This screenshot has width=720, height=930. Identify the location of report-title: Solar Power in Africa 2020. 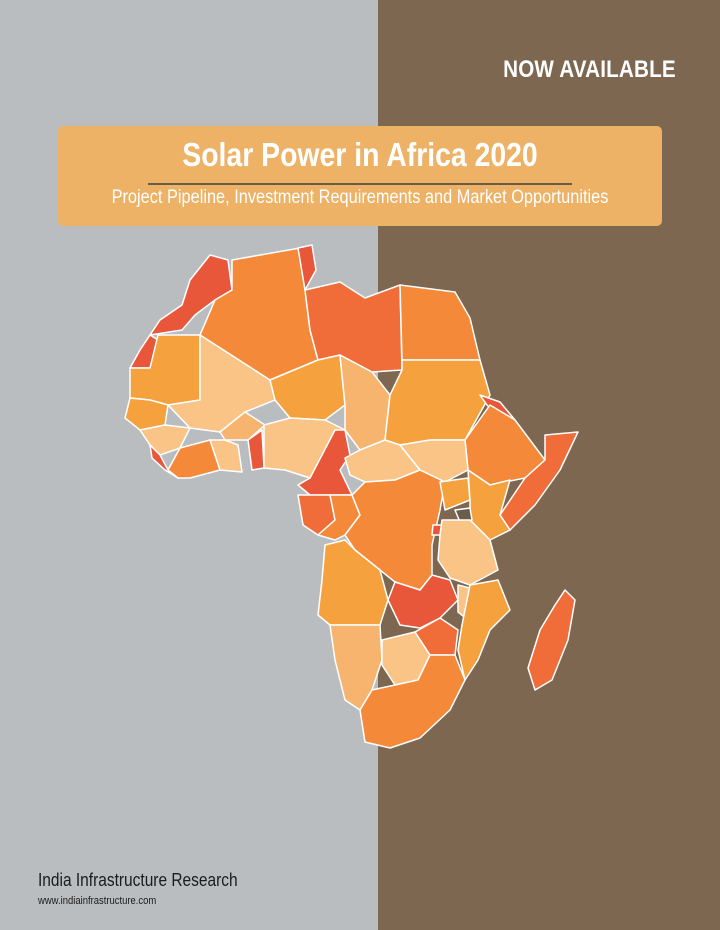
(360, 154).